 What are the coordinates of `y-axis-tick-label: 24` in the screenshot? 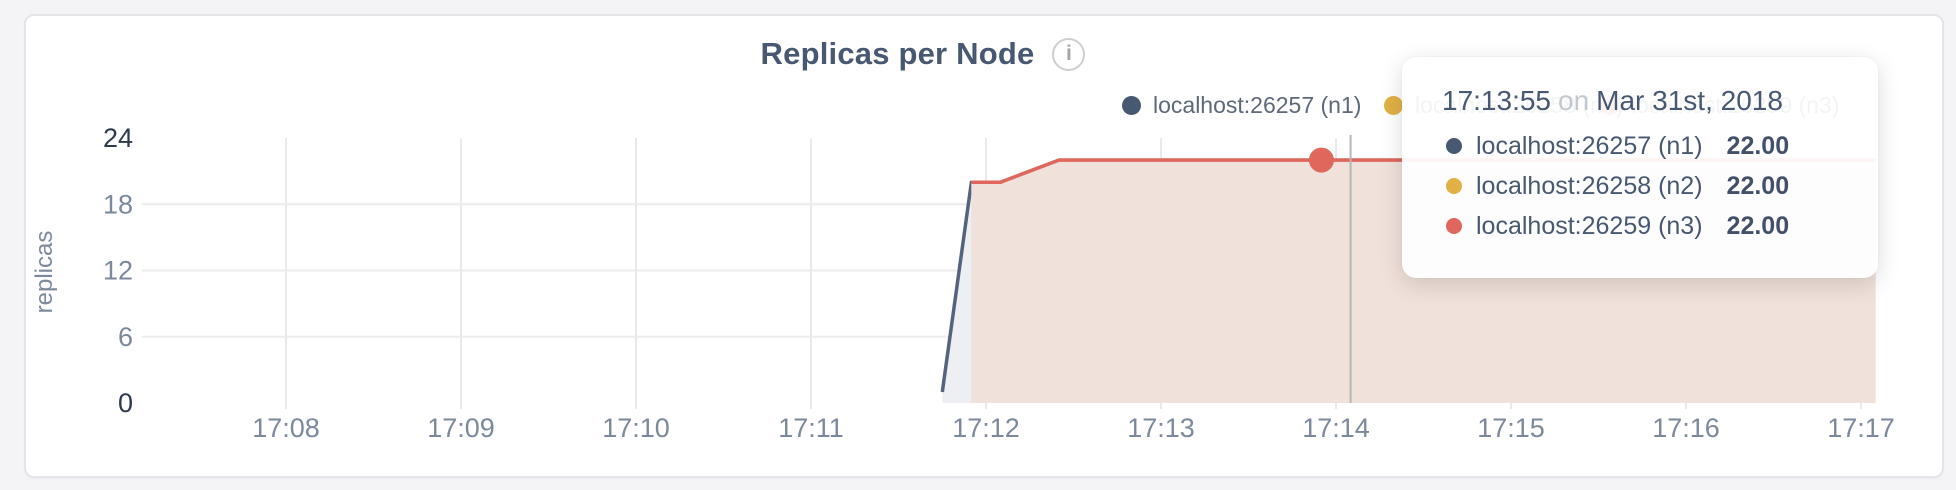 It's located at (118, 138).